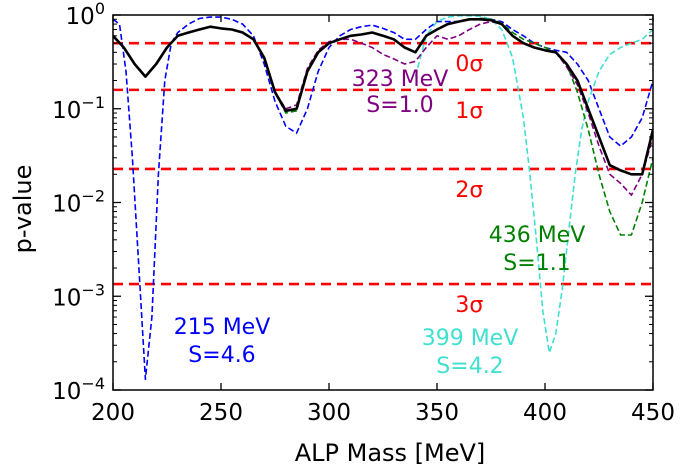  What do you see at coordinates (390, 453) in the screenshot?
I see `x-axis-label: ALP Mass [MeV]` at bounding box center [390, 453].